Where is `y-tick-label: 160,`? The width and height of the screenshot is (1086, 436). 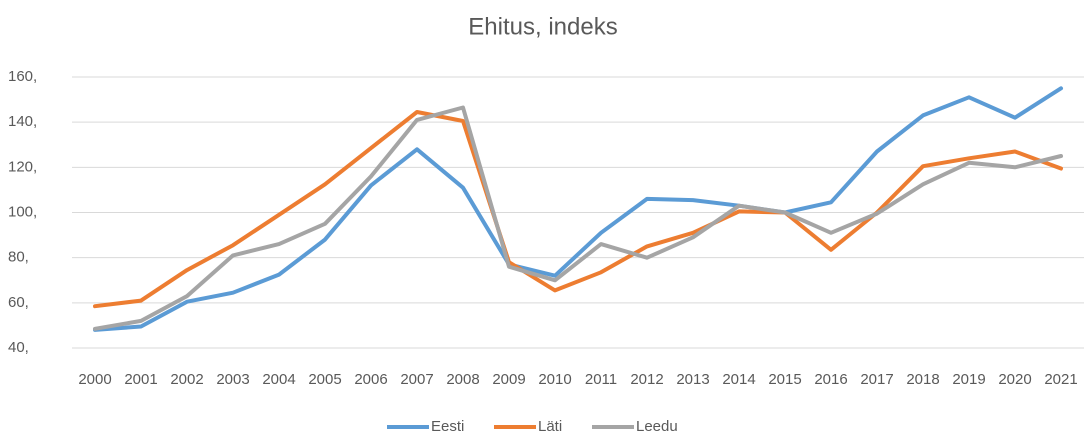 y-tick-label: 160, is located at coordinates (22, 76).